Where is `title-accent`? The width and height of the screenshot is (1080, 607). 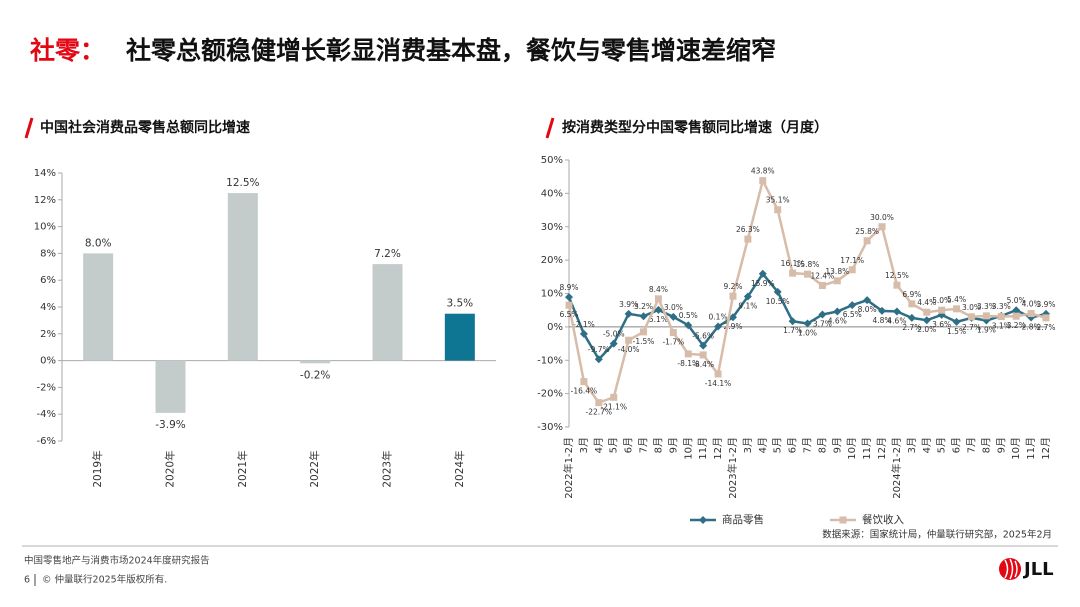 title-accent is located at coordinates (29, 128).